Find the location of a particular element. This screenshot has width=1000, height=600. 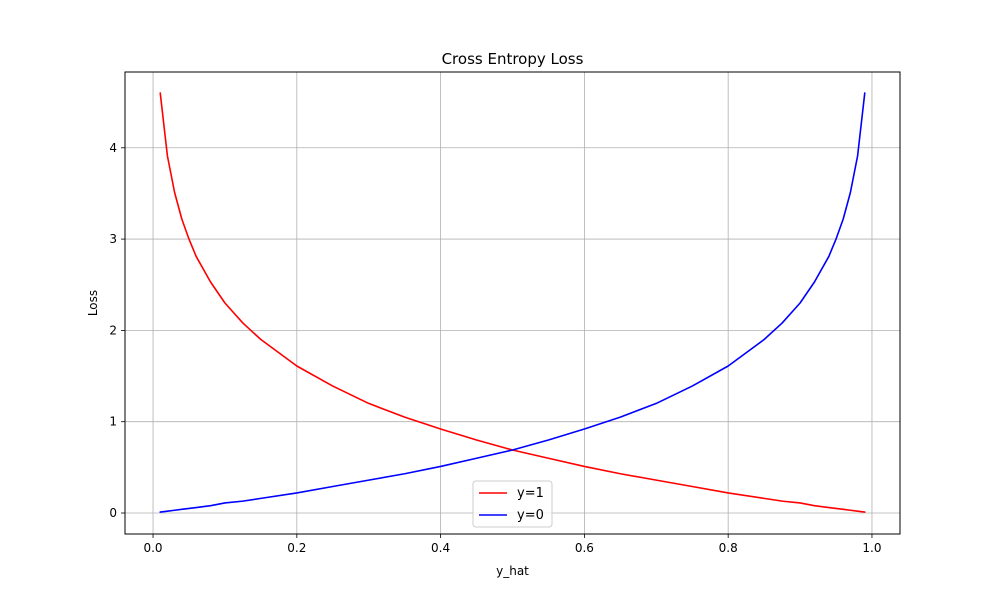

x-tick-label: 0.2 is located at coordinates (296, 548).